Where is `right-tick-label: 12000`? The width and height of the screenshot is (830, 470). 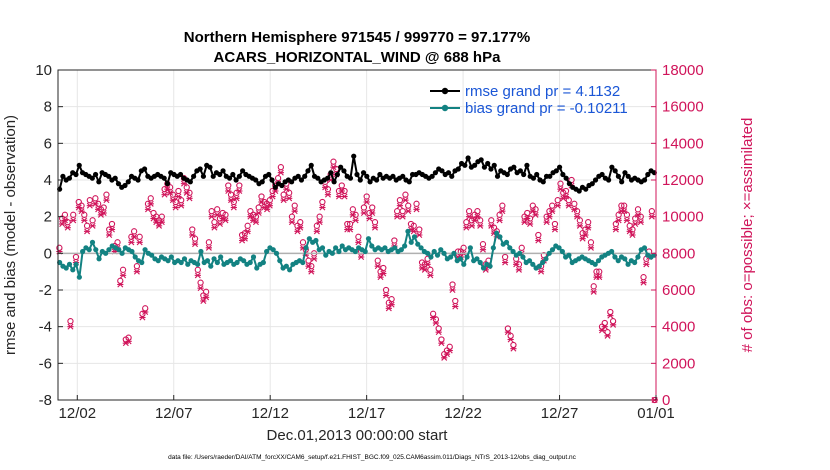
right-tick-label: 12000 is located at coordinates (683, 180).